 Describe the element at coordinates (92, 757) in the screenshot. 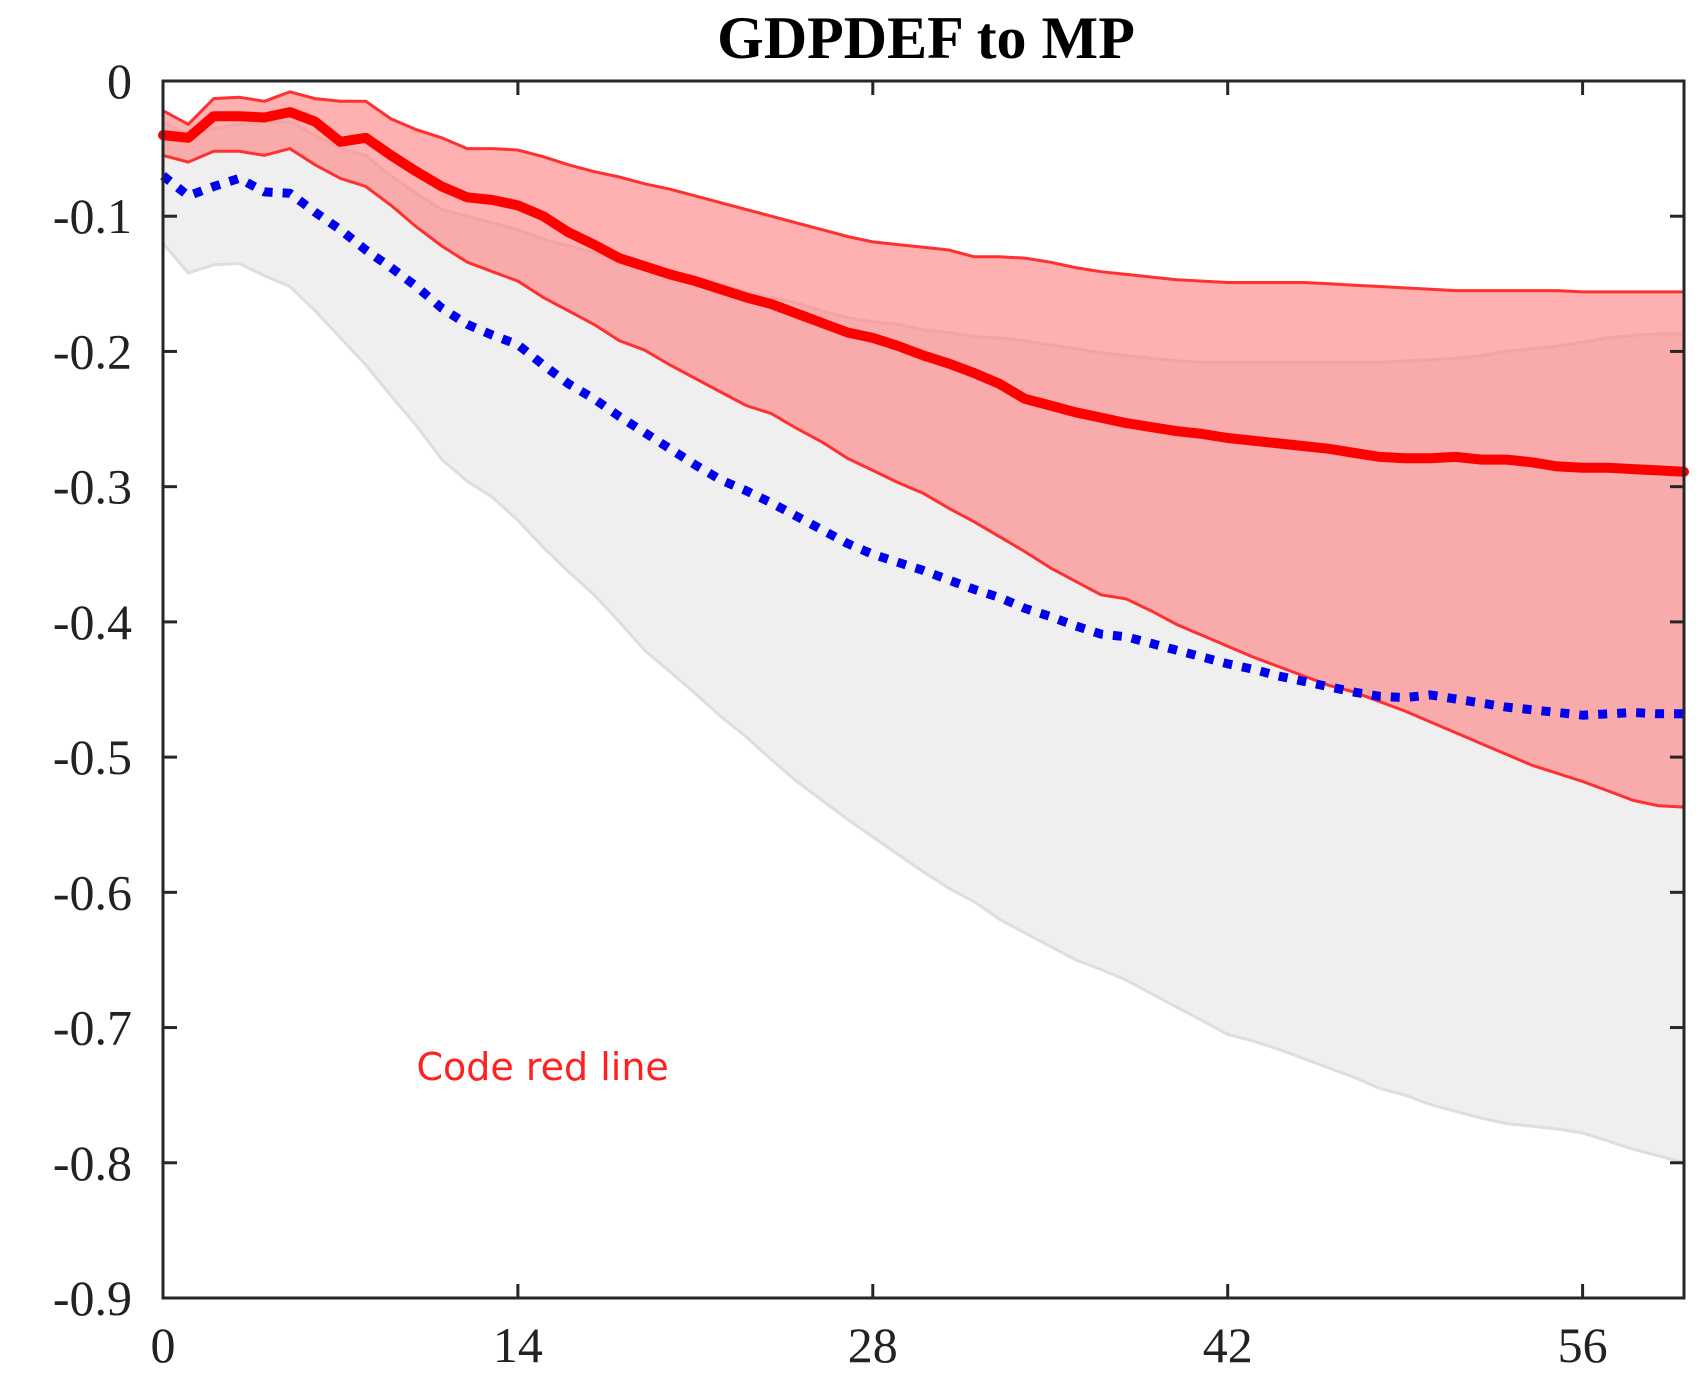

I see `y-tick-label: -0.5` at that location.